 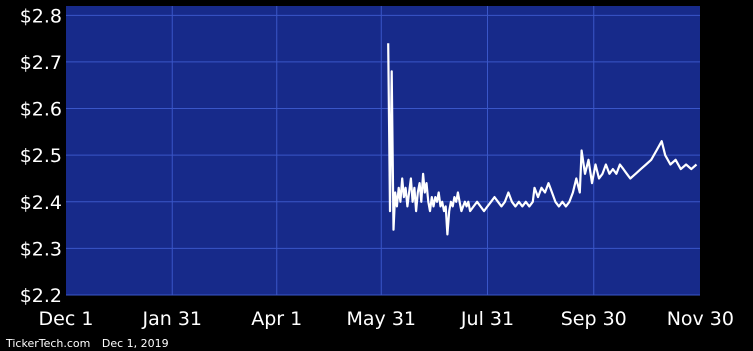 I want to click on x-tick-label: Sep 30, so click(x=594, y=319).